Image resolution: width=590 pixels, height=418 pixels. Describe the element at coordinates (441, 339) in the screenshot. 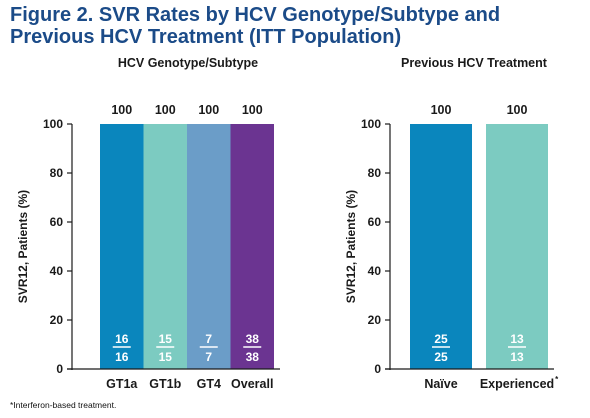

I see `panel-2-bar-numerator: 25` at that location.